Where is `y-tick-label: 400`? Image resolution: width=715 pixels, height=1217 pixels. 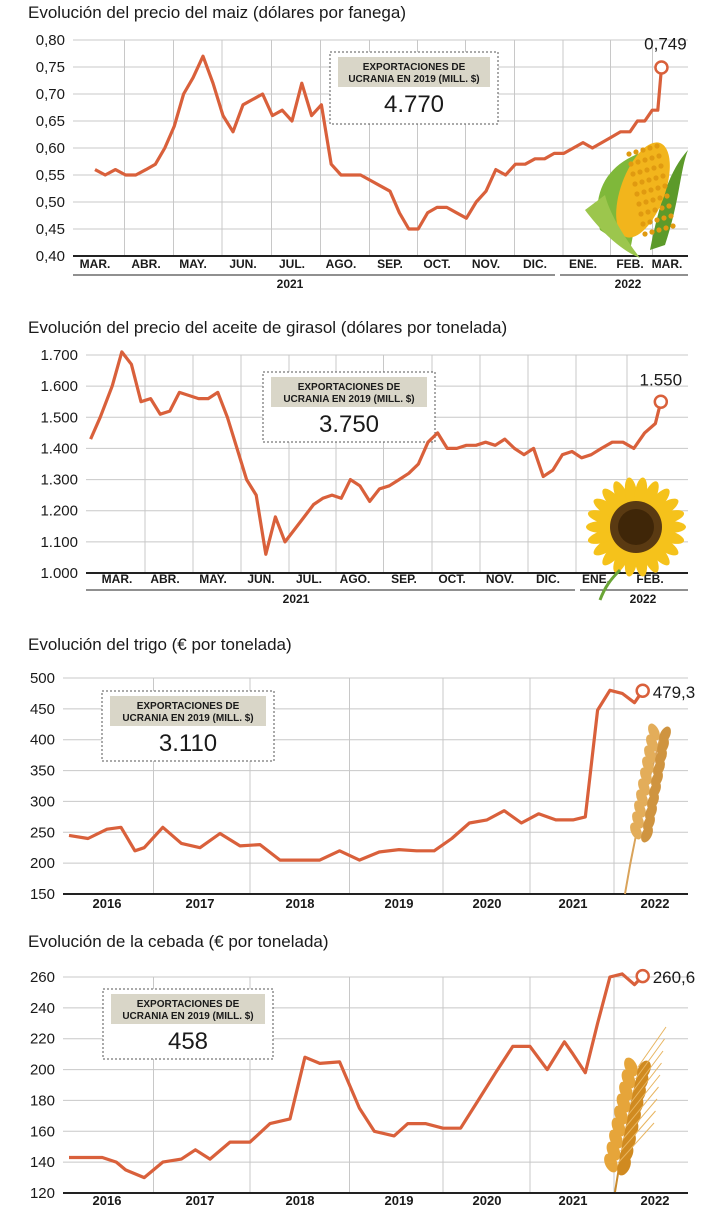
y-tick-label: 400 is located at coordinates (42, 740).